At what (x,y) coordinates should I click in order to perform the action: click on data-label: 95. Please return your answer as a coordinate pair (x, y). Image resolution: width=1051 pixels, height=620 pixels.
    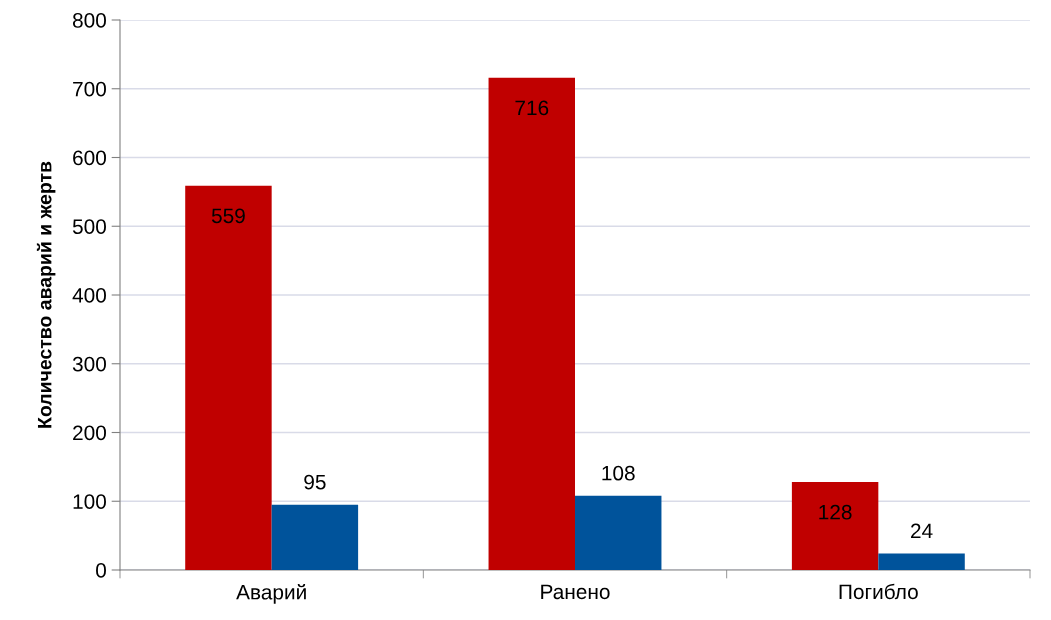
    Looking at the image, I should click on (315, 482).